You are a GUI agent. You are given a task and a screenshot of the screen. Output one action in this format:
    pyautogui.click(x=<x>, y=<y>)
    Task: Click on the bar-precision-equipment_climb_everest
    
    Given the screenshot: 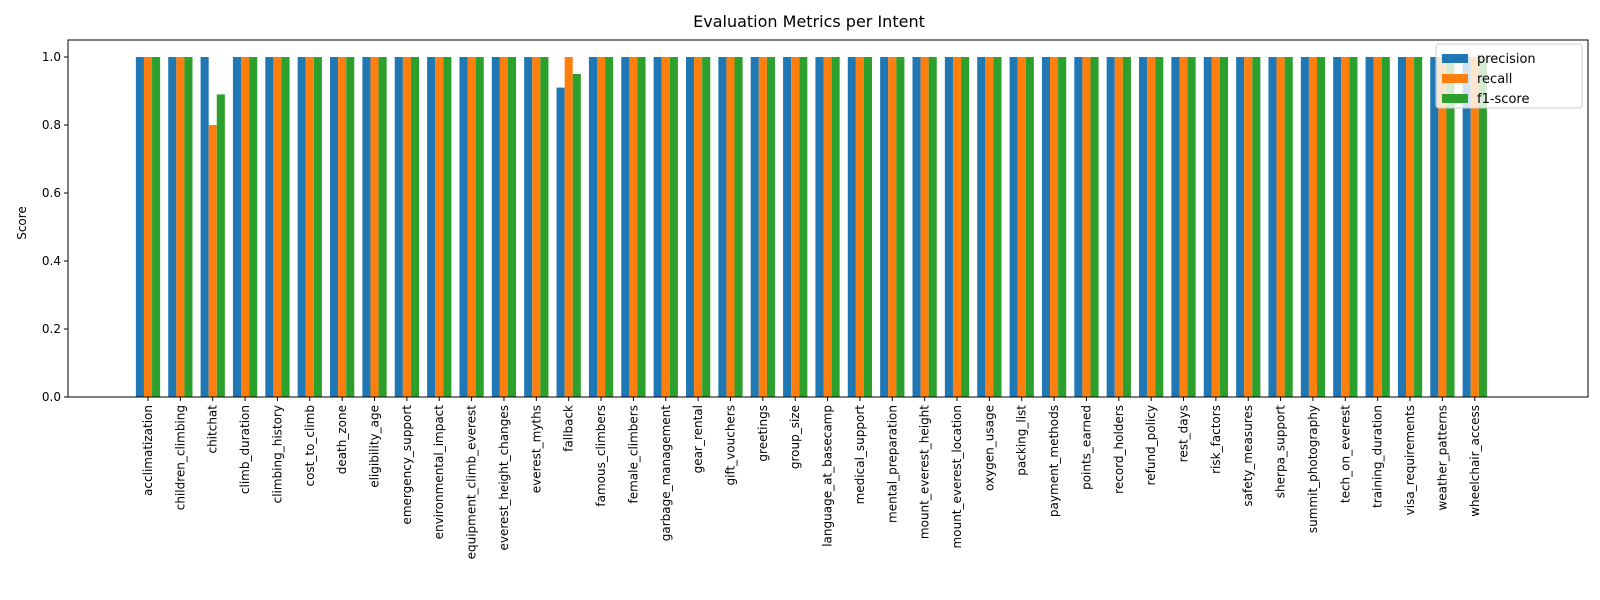 What is the action you would take?
    pyautogui.click(x=463, y=227)
    